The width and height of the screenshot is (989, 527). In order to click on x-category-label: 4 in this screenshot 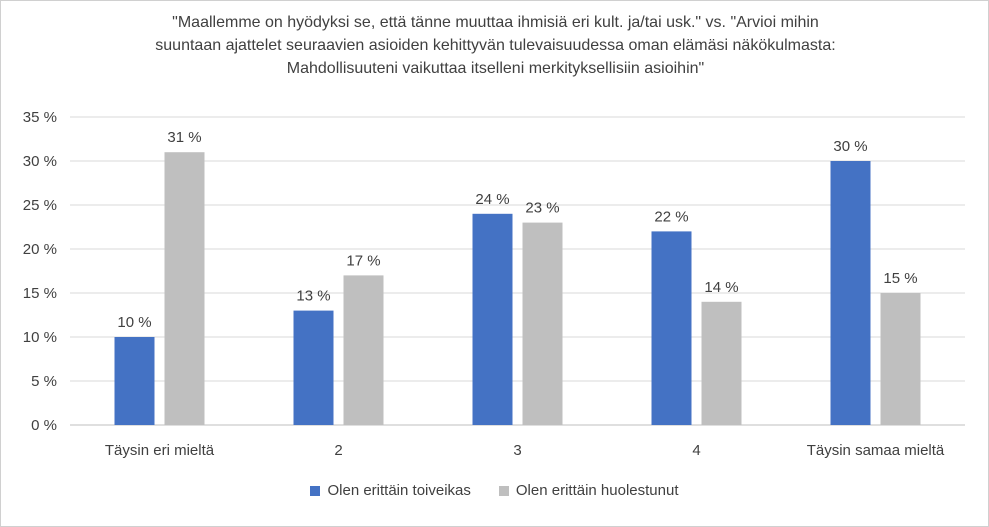, I will do `click(696, 450)`.